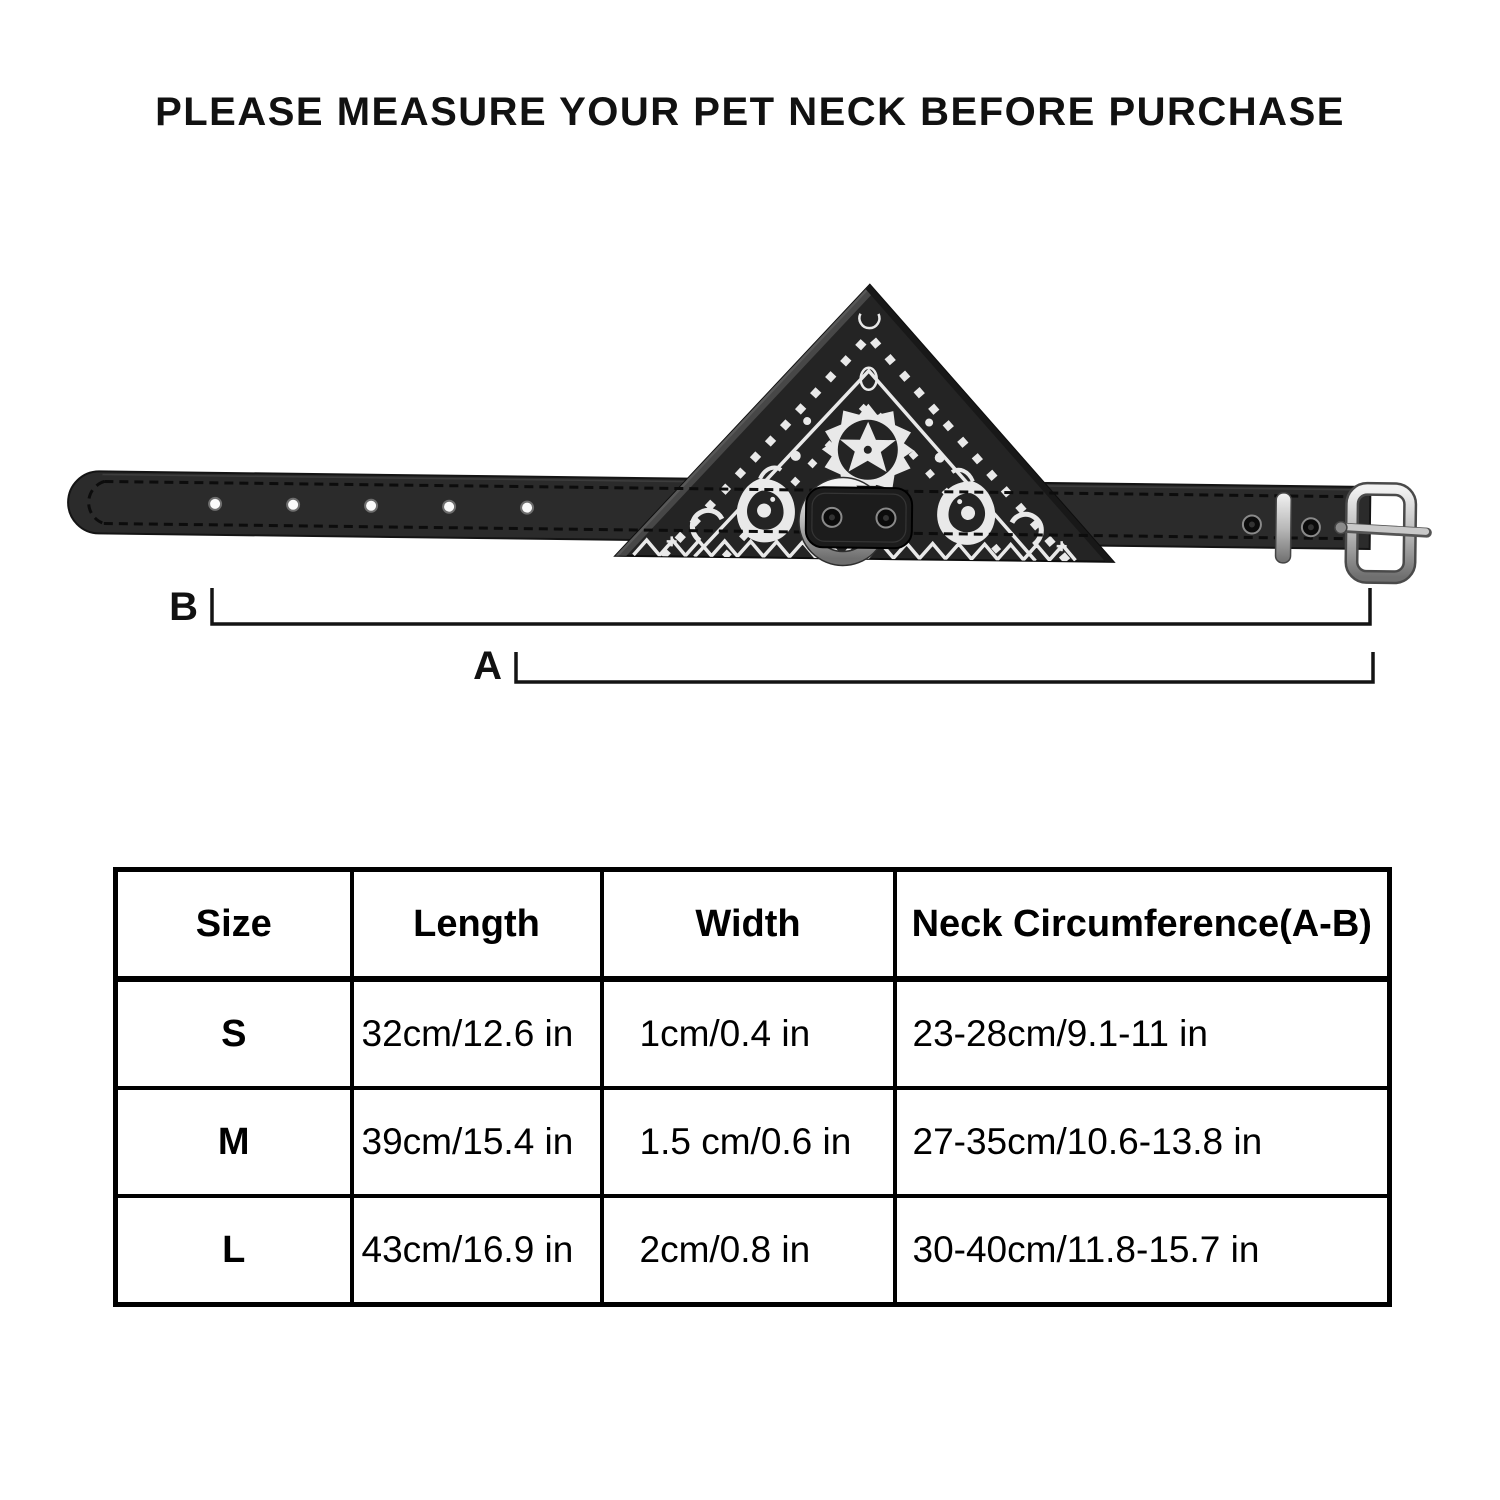 The width and height of the screenshot is (1500, 1500). Describe the element at coordinates (1336, 533) in the screenshot. I see `buckle-hardware` at that location.